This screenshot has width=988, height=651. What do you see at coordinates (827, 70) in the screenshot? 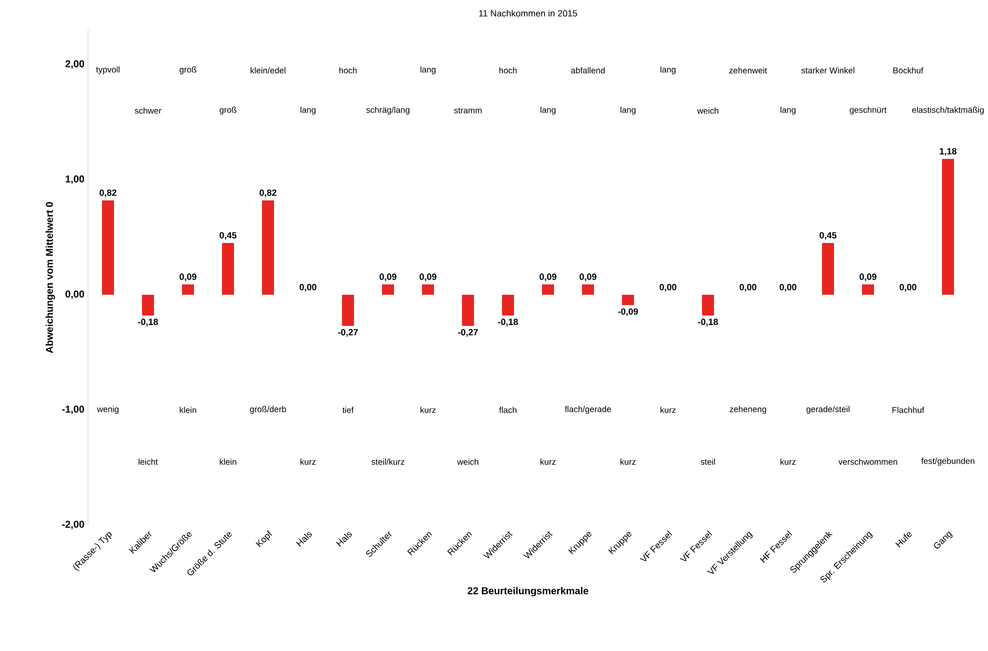
I see `annotation: starker Winkel` at bounding box center [827, 70].